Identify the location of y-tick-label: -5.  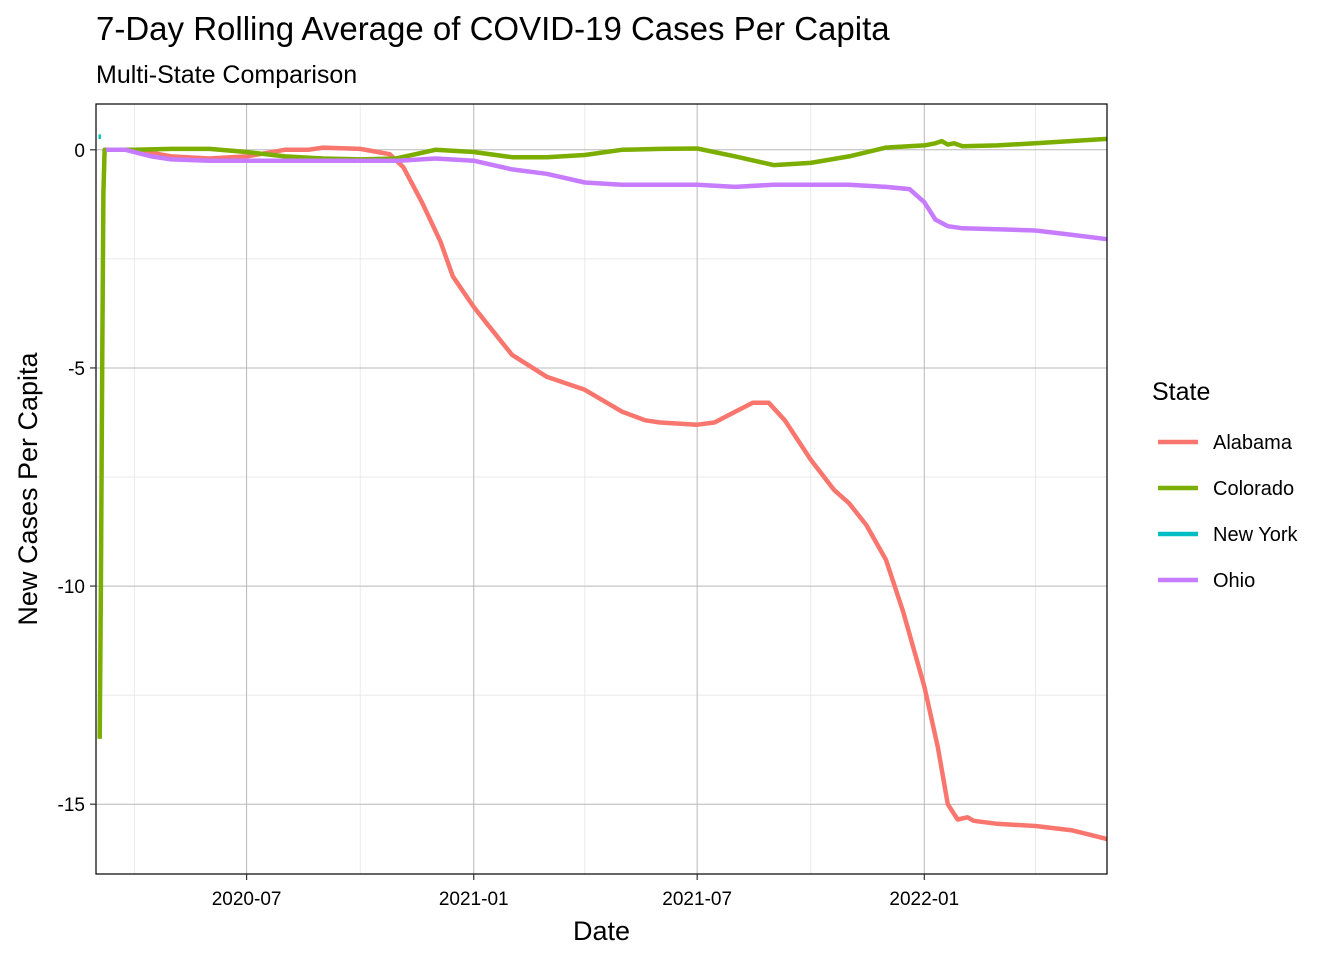
(76, 369).